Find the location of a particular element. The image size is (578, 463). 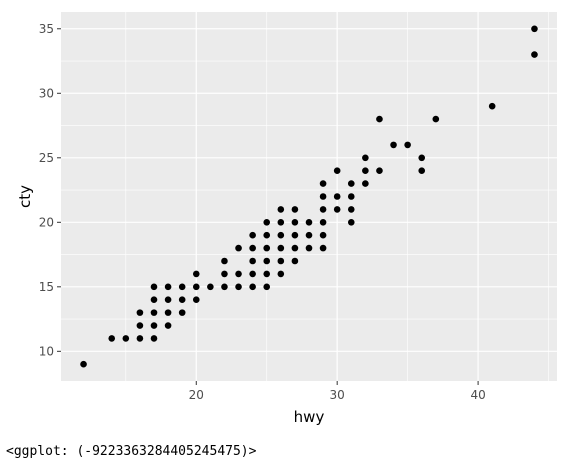

y-tick-label: 25 is located at coordinates (46, 158).